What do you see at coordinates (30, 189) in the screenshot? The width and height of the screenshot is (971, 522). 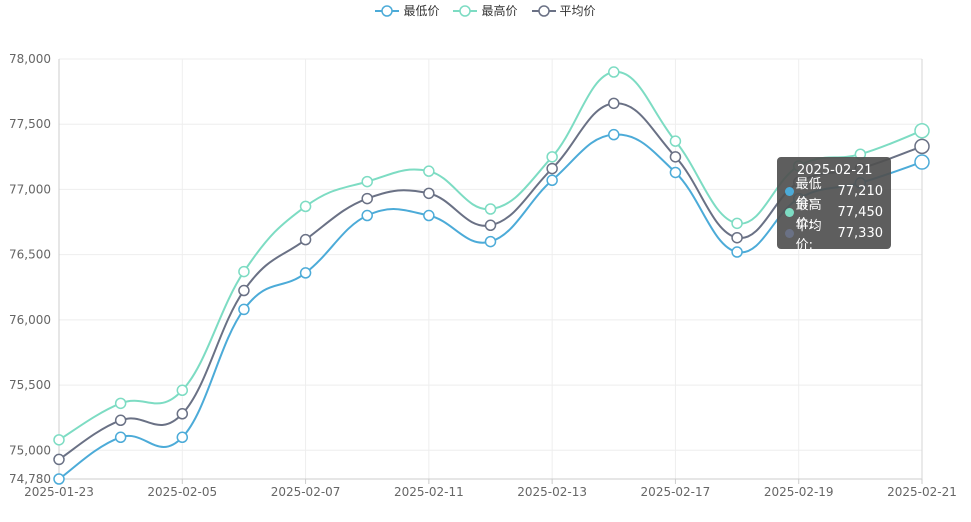 I see `y-tick-label: 77,000` at bounding box center [30, 189].